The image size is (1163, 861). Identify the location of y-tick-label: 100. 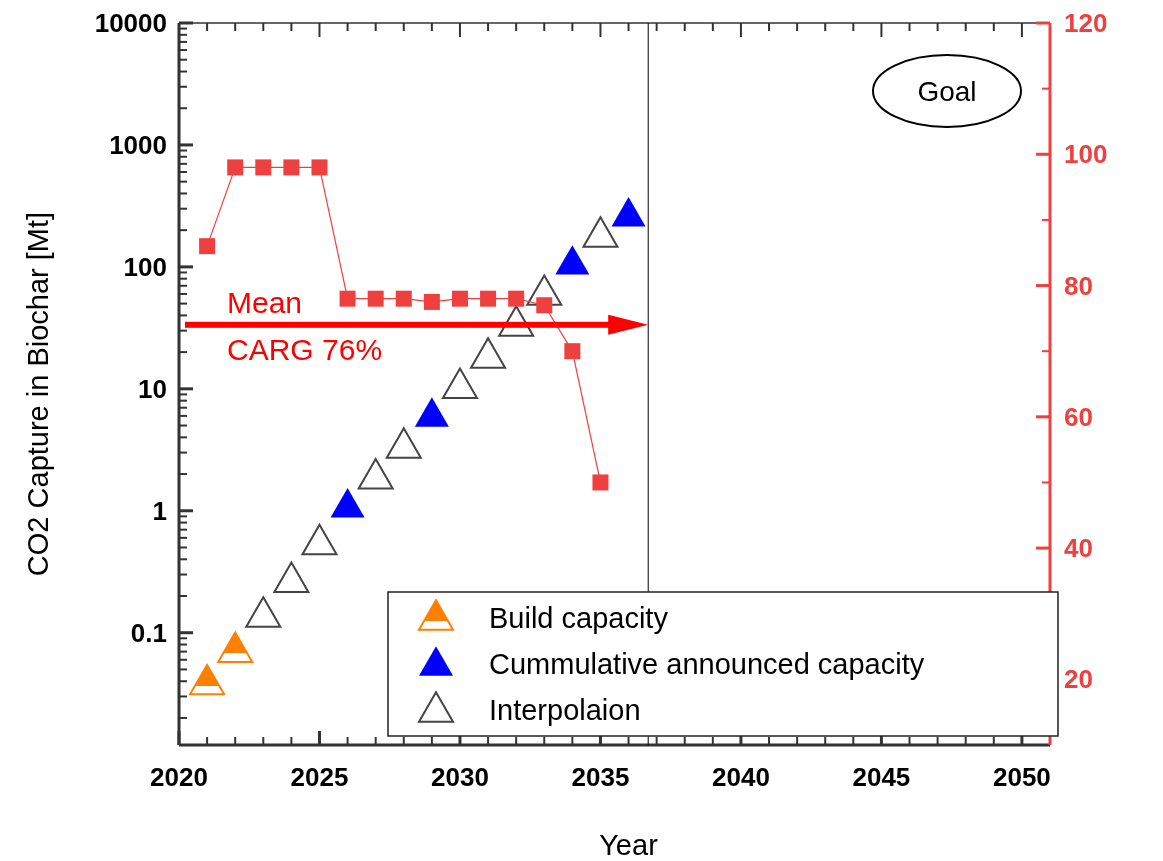
(145, 266).